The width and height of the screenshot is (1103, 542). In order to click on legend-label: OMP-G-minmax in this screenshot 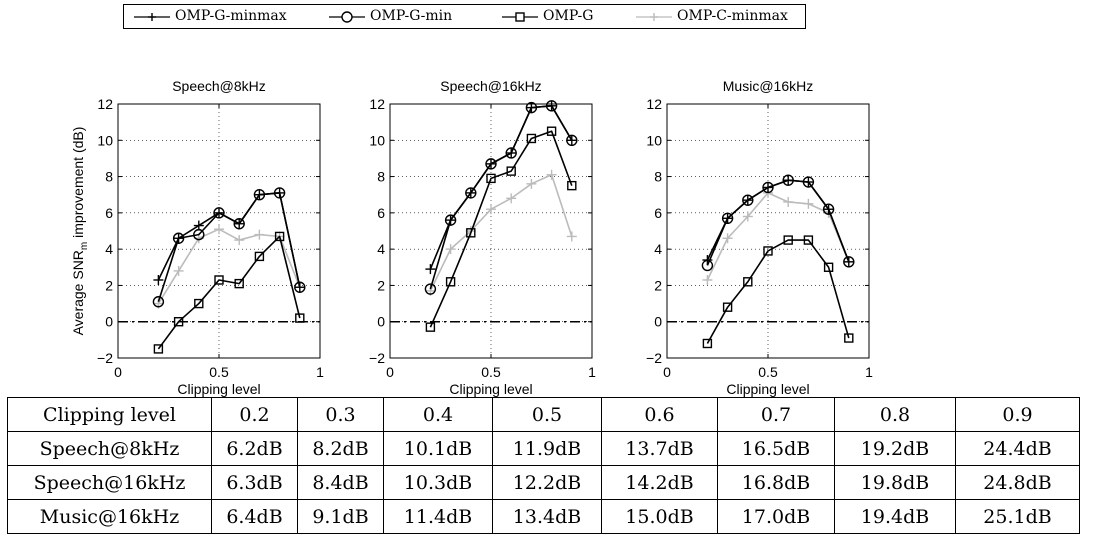, I will do `click(231, 16)`.